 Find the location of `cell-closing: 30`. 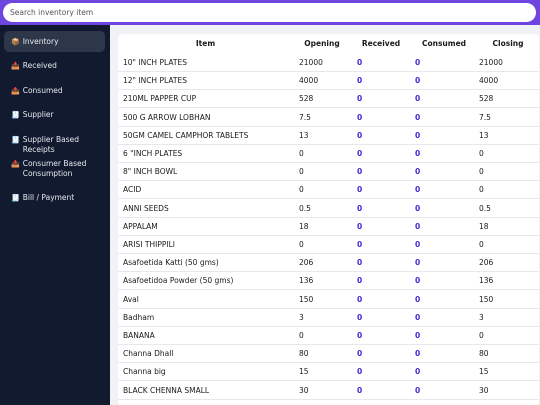

cell-closing: 30 is located at coordinates (484, 390).